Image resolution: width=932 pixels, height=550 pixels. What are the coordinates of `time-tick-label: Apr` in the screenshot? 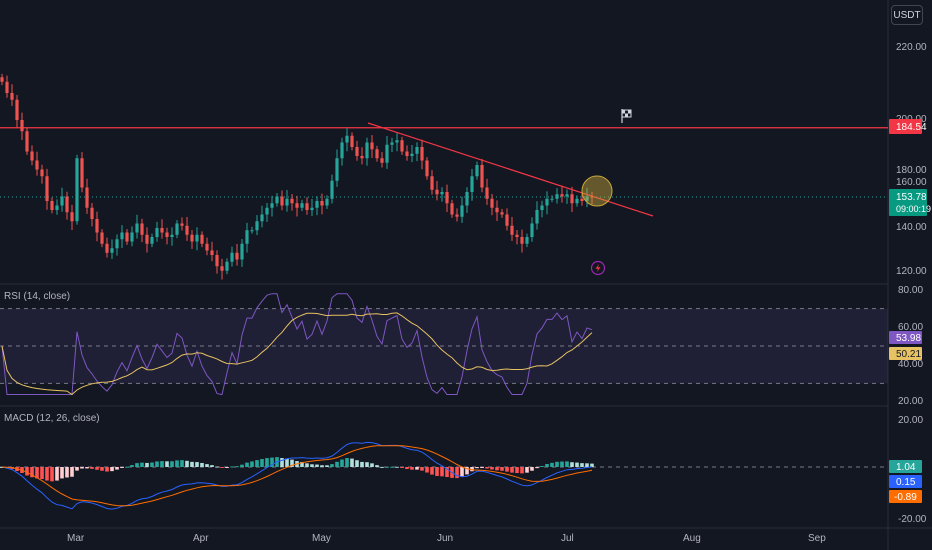 It's located at (201, 538).